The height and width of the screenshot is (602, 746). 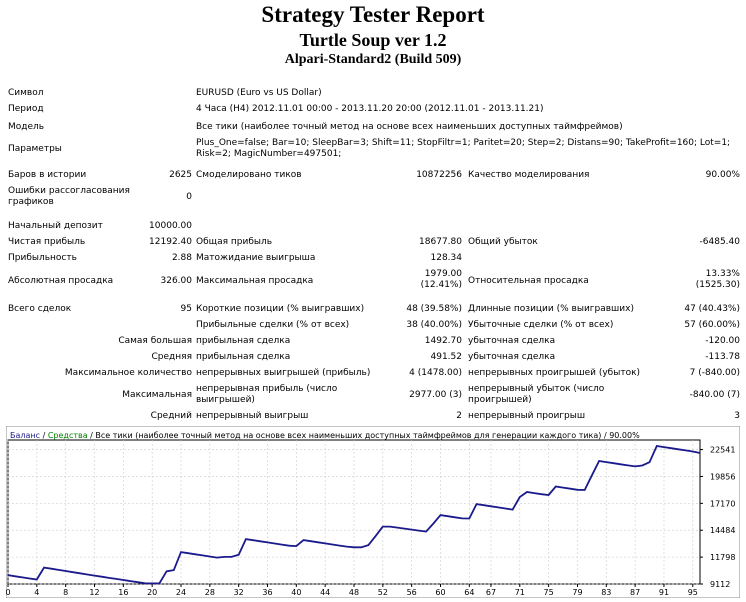 What do you see at coordinates (503, 242) in the screenshot?
I see `gross-loss-label: Общий убыток` at bounding box center [503, 242].